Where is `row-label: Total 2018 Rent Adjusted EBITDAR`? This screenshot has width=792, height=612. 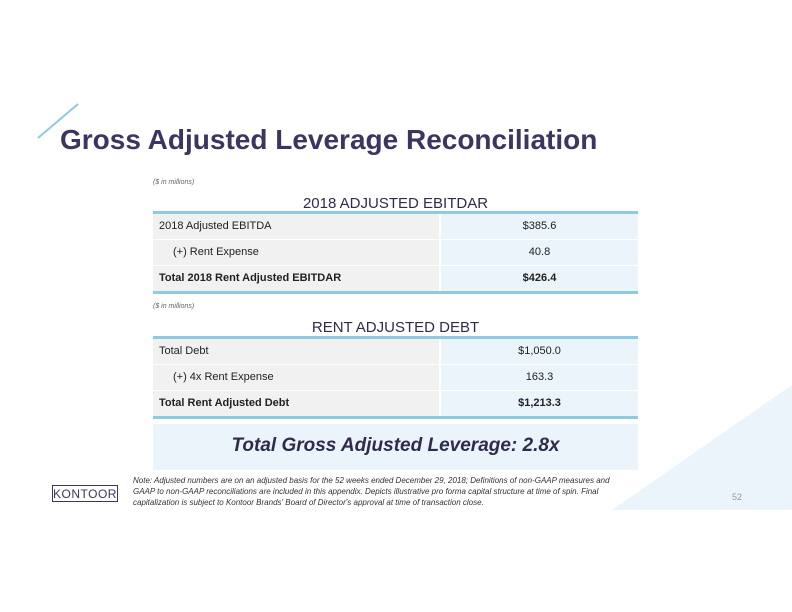 row-label: Total 2018 Rent Adjusted EBITDAR is located at coordinates (297, 278).